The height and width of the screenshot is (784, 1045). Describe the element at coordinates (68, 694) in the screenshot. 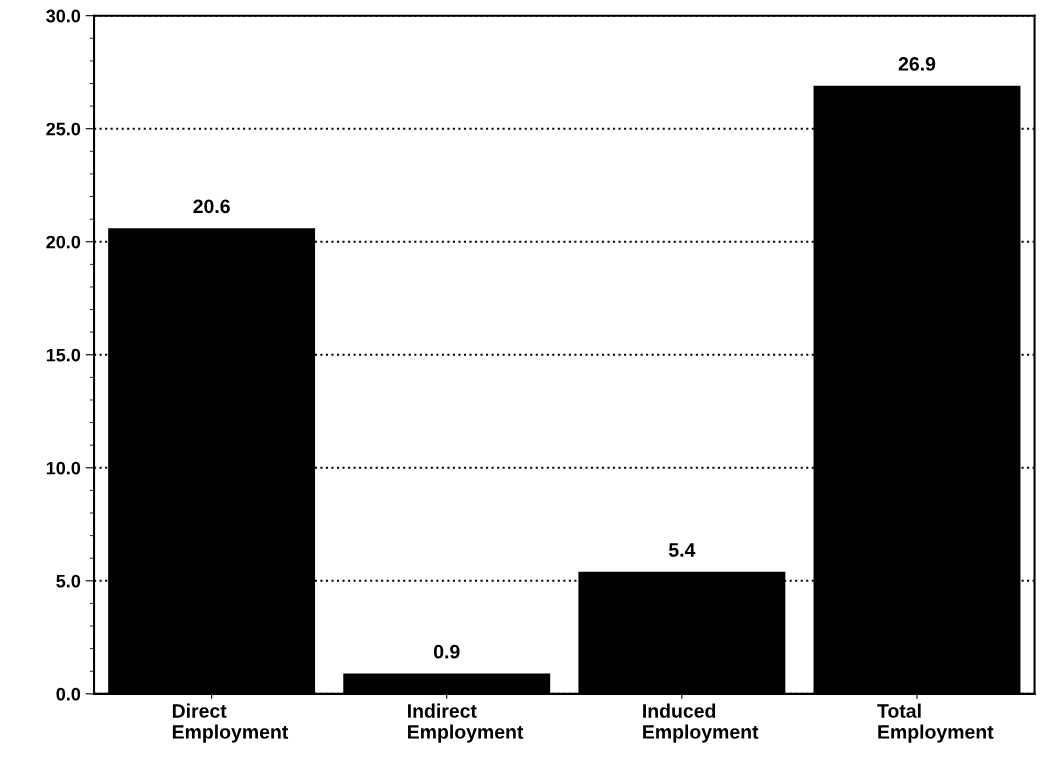

I see `y-tick-label: 0.0` at that location.